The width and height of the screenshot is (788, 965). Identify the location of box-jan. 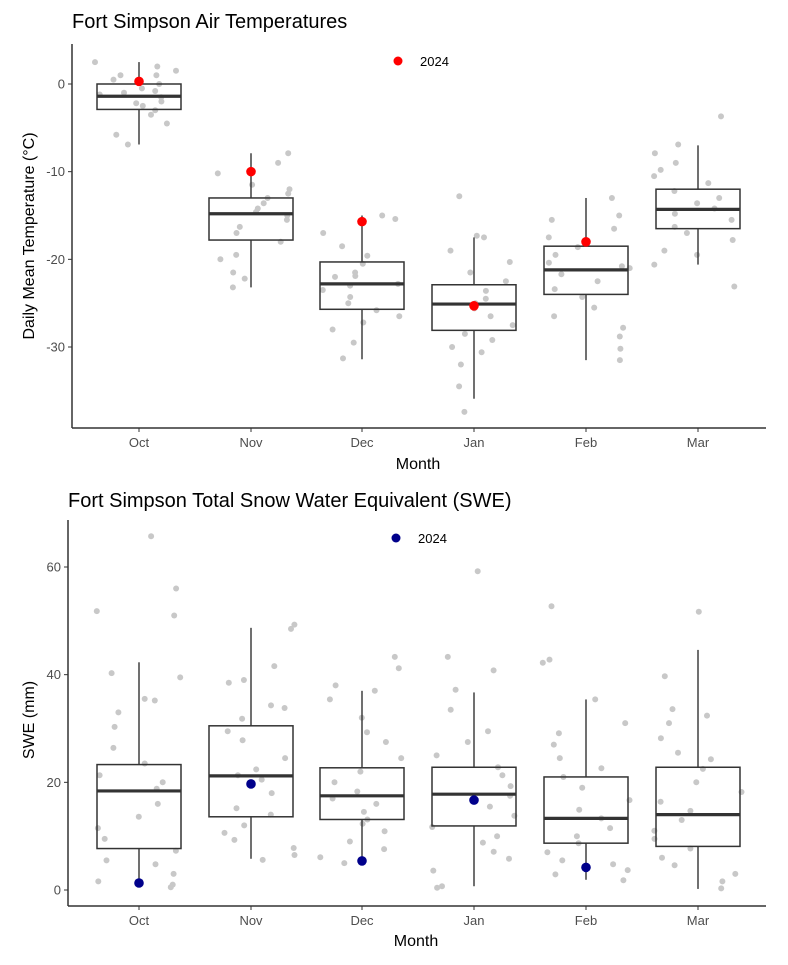
(474, 796).